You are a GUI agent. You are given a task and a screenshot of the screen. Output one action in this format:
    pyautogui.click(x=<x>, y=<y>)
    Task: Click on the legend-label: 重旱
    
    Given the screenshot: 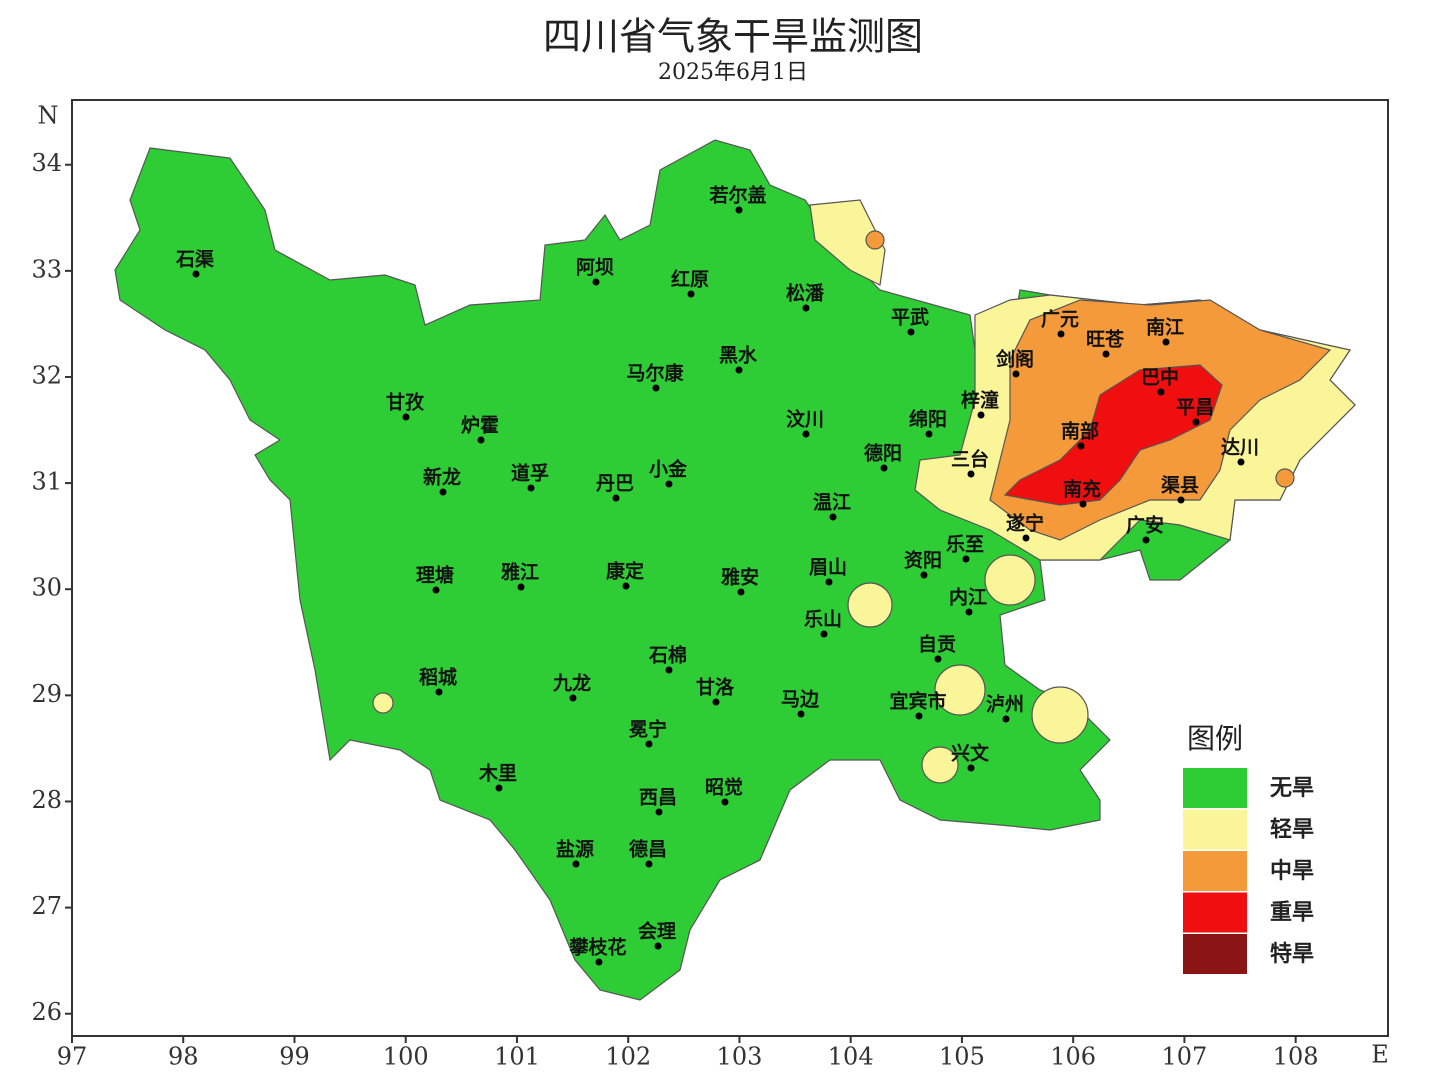 What is the action you would take?
    pyautogui.click(x=1292, y=913)
    